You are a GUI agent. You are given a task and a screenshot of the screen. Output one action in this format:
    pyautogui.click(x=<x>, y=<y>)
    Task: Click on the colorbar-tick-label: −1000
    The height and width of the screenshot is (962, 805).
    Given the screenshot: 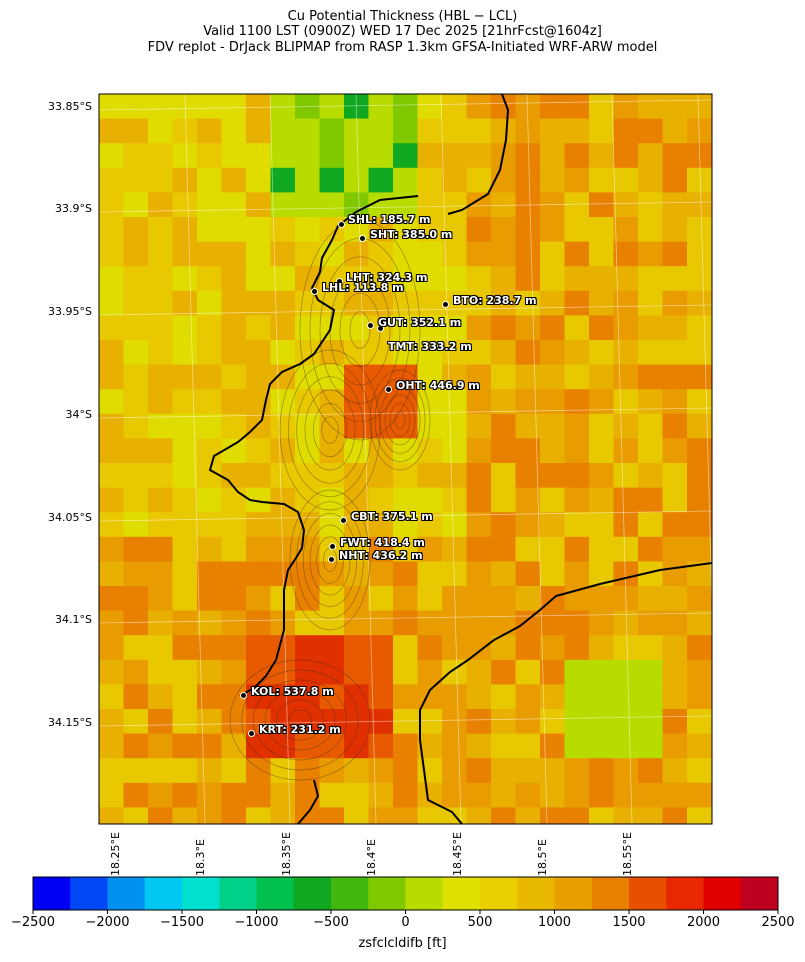 What is the action you would take?
    pyautogui.click(x=256, y=922)
    